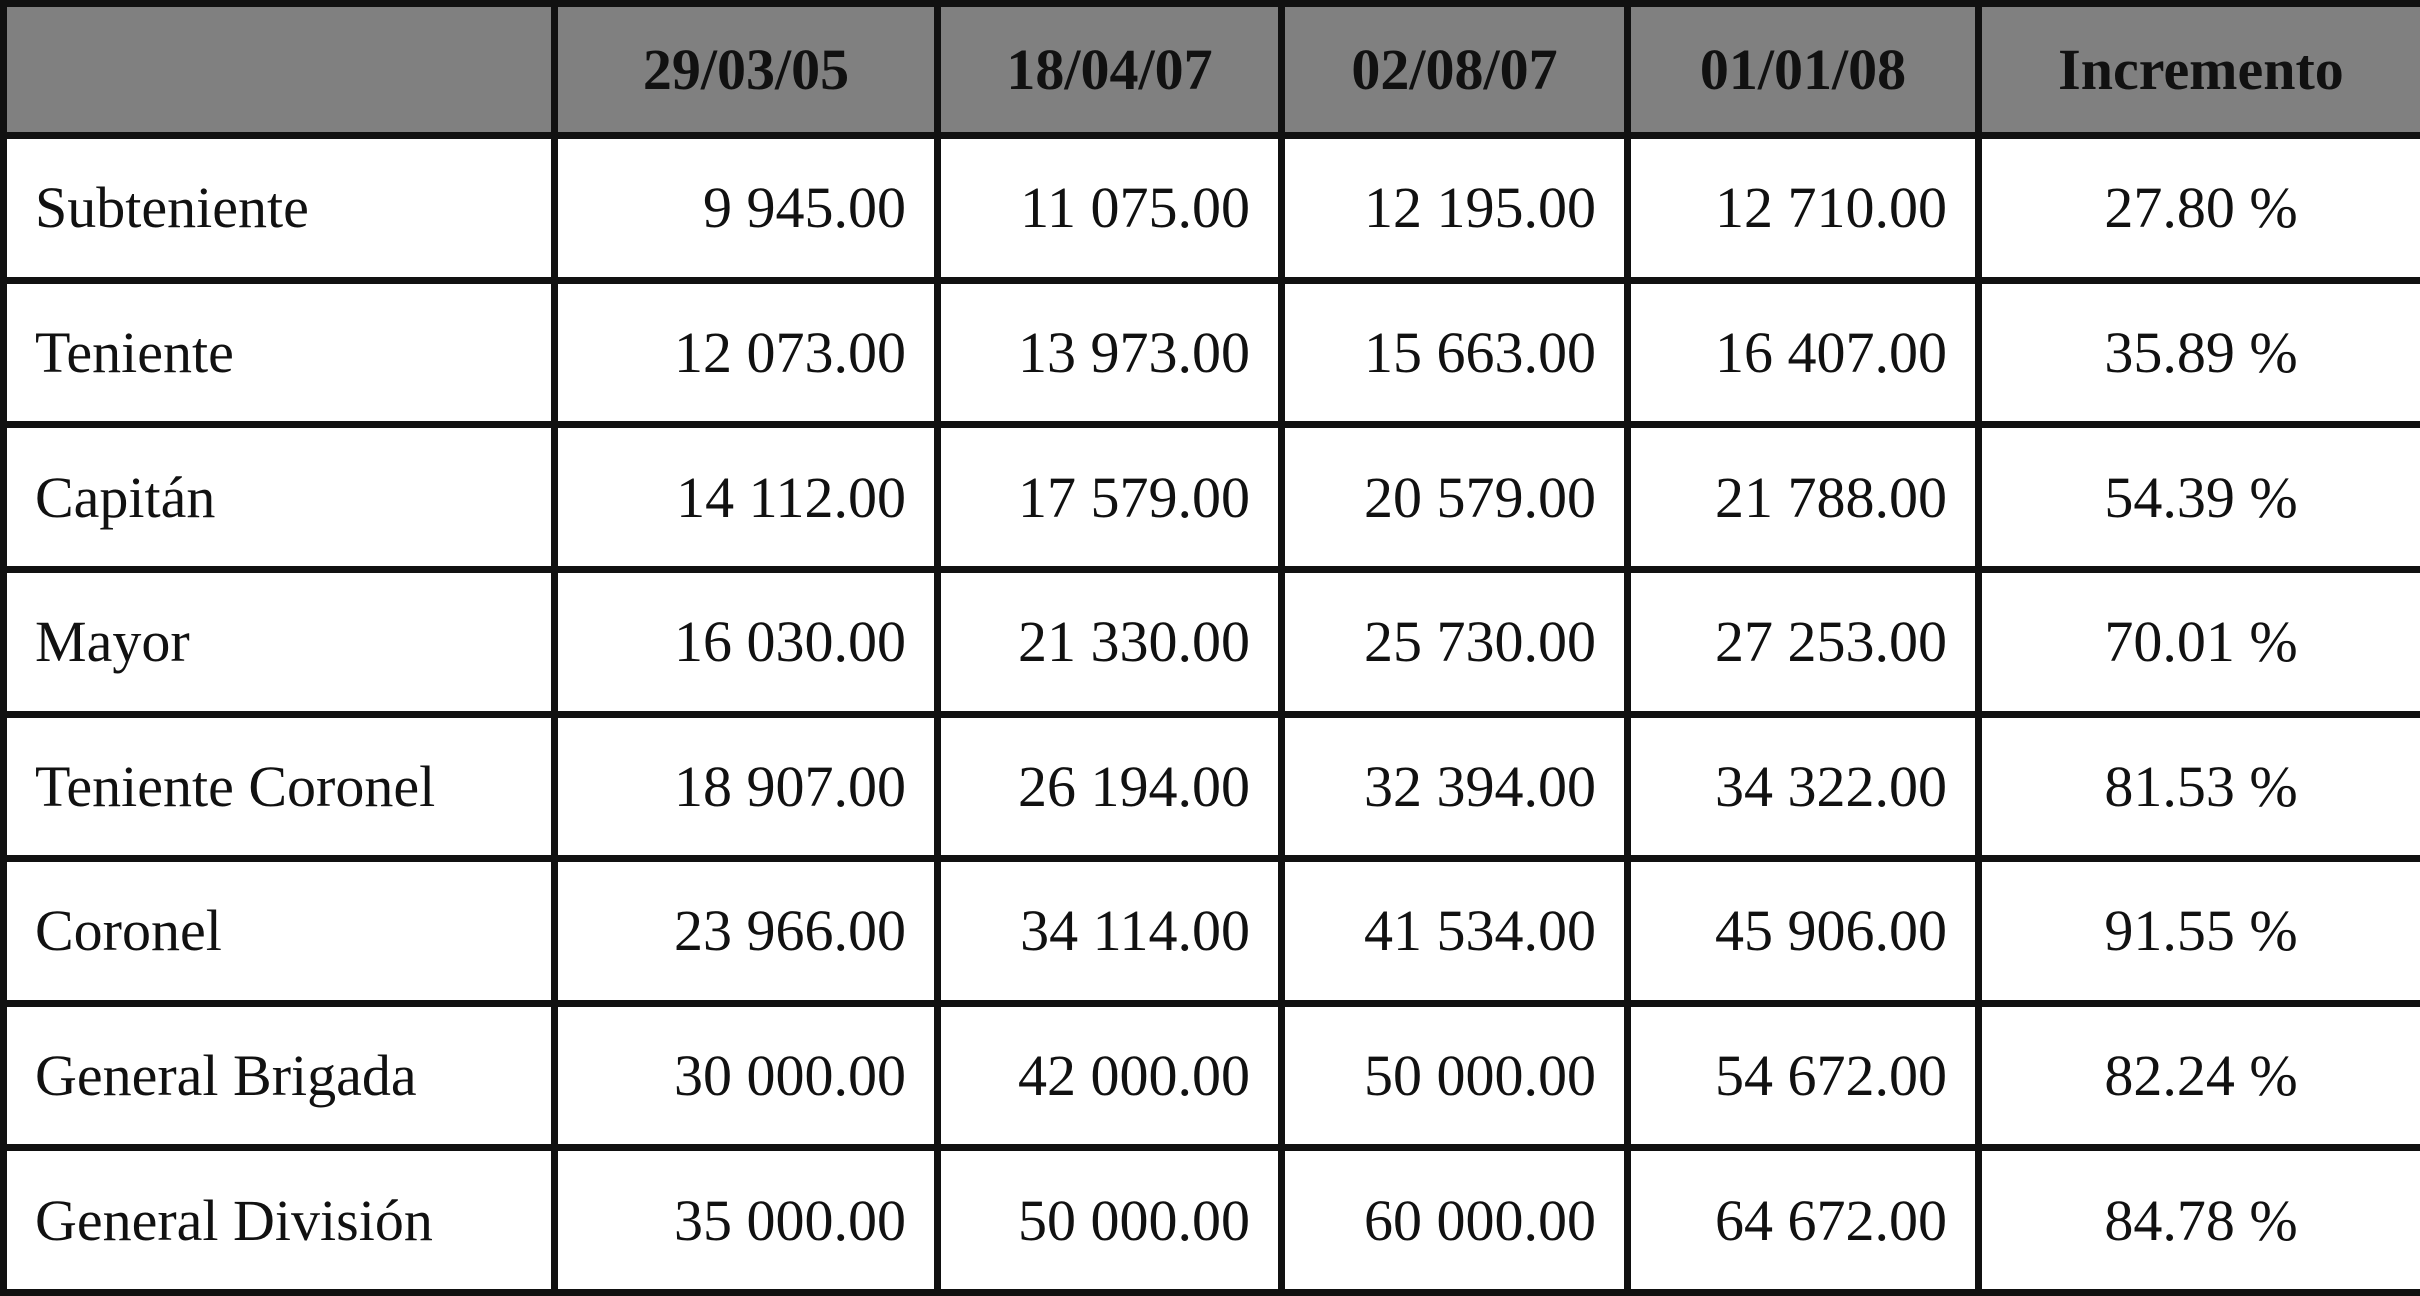 This screenshot has width=2420, height=1296. What do you see at coordinates (2197, 931) in the screenshot?
I see `increment-cell: 91.55 %` at bounding box center [2197, 931].